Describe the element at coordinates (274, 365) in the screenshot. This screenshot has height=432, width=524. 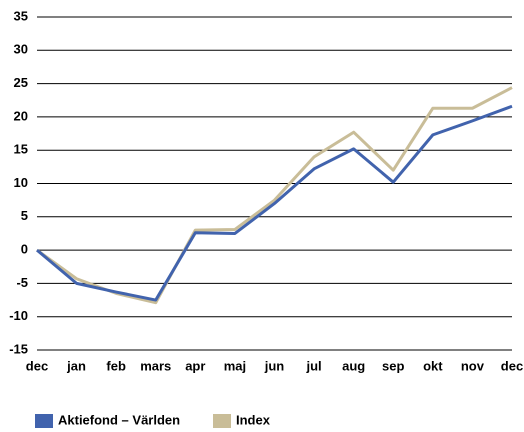
I see `x-tick-label: jun` at that location.